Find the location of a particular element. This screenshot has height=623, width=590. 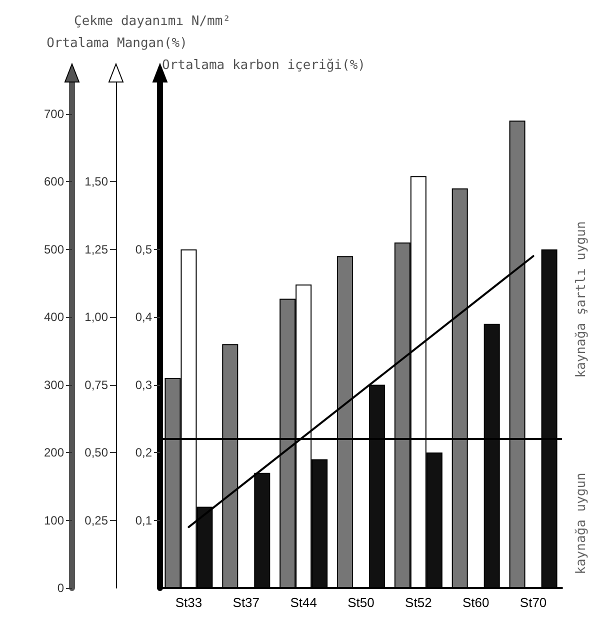

x-tick-label: St50 is located at coordinates (361, 602).